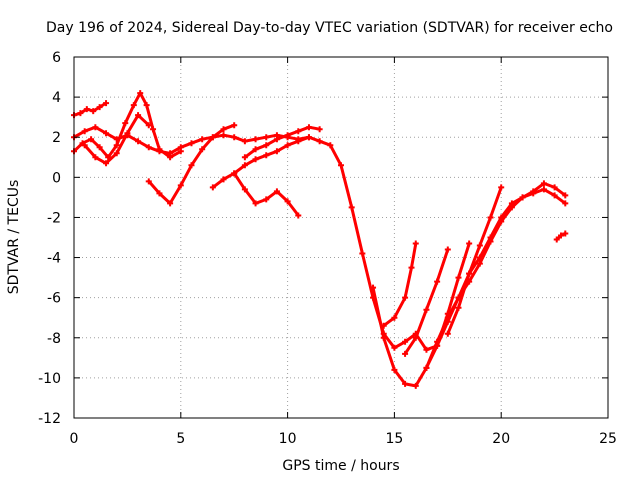  What do you see at coordinates (54, 299) in the screenshot?
I see `y-tick-label: -6` at bounding box center [54, 299].